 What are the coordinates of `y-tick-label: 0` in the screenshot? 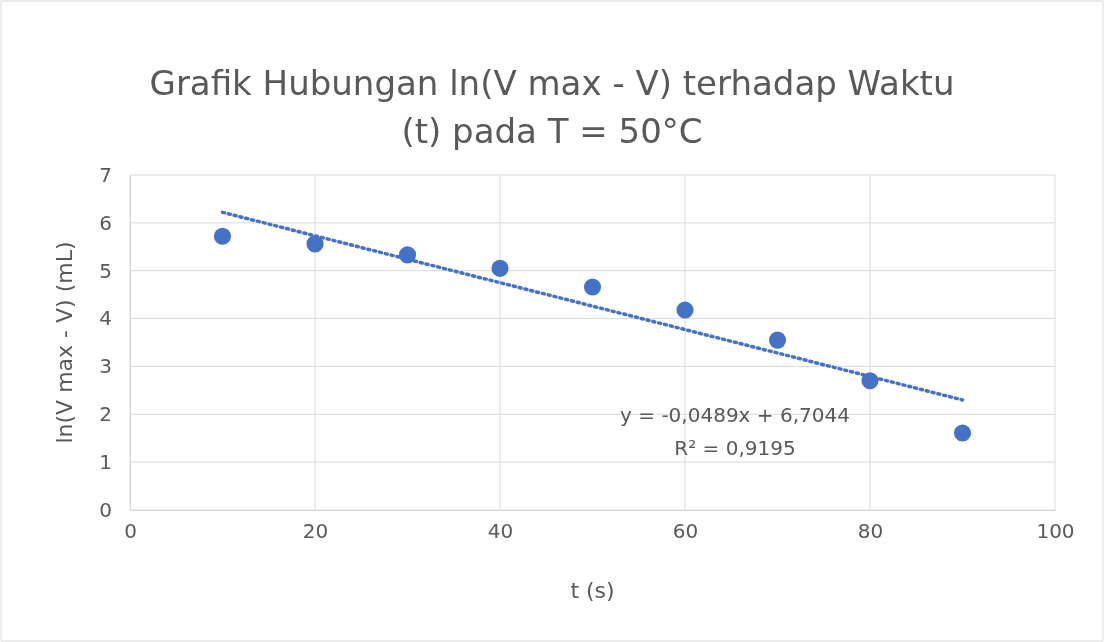 It's located at (105, 509).